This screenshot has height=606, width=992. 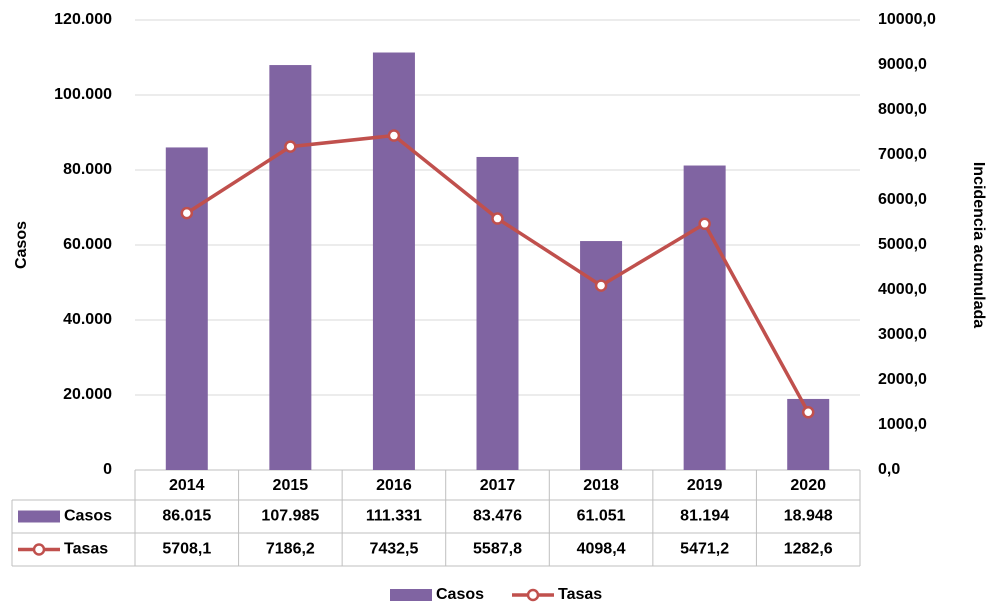 I want to click on table-cell: 61.051, so click(x=601, y=516).